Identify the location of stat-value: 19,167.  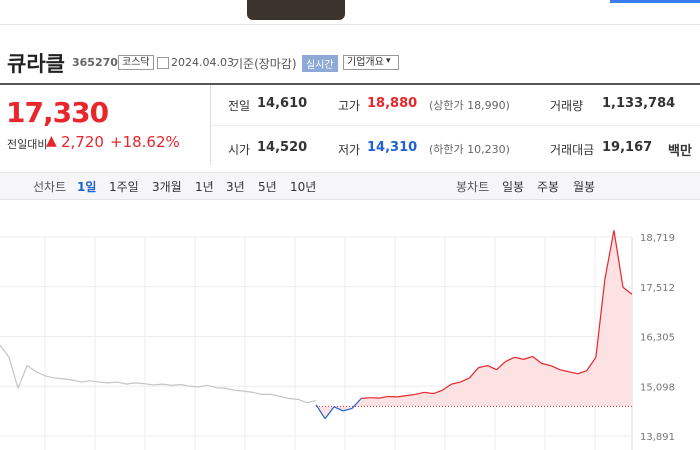
(627, 147).